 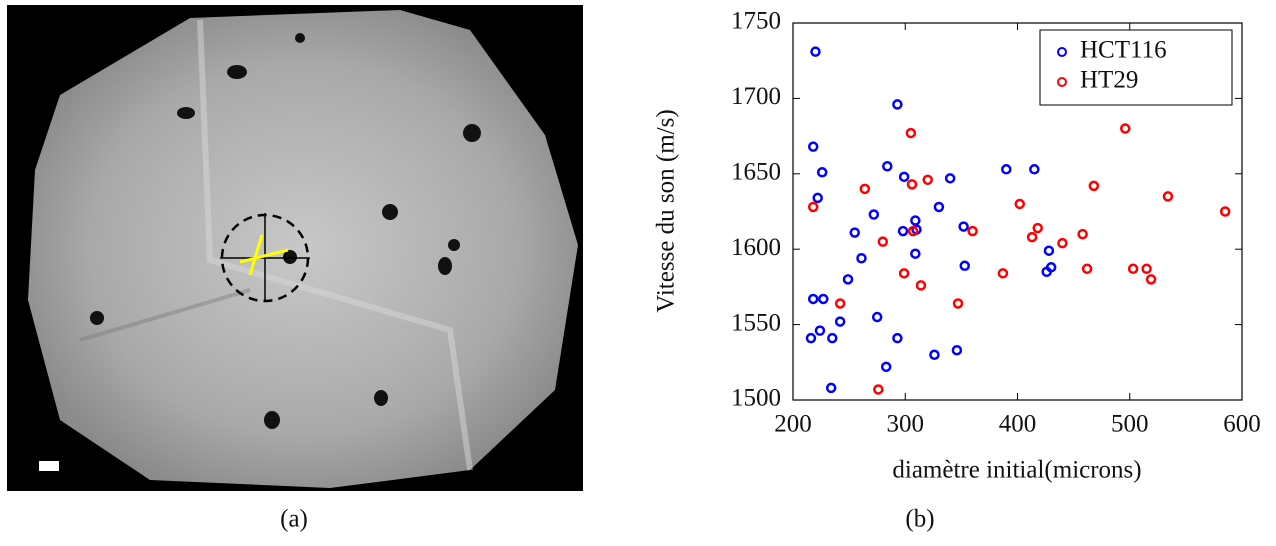 I want to click on y-tick-label: 1650, so click(x=756, y=172).